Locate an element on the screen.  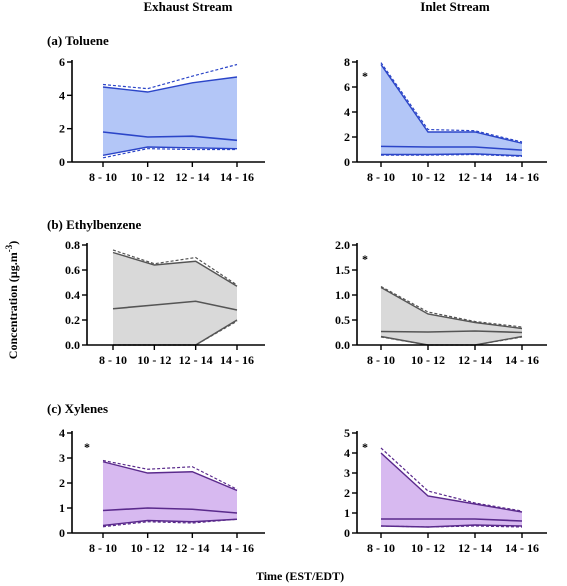
y-tick-label: 1.5 is located at coordinates (342, 270).